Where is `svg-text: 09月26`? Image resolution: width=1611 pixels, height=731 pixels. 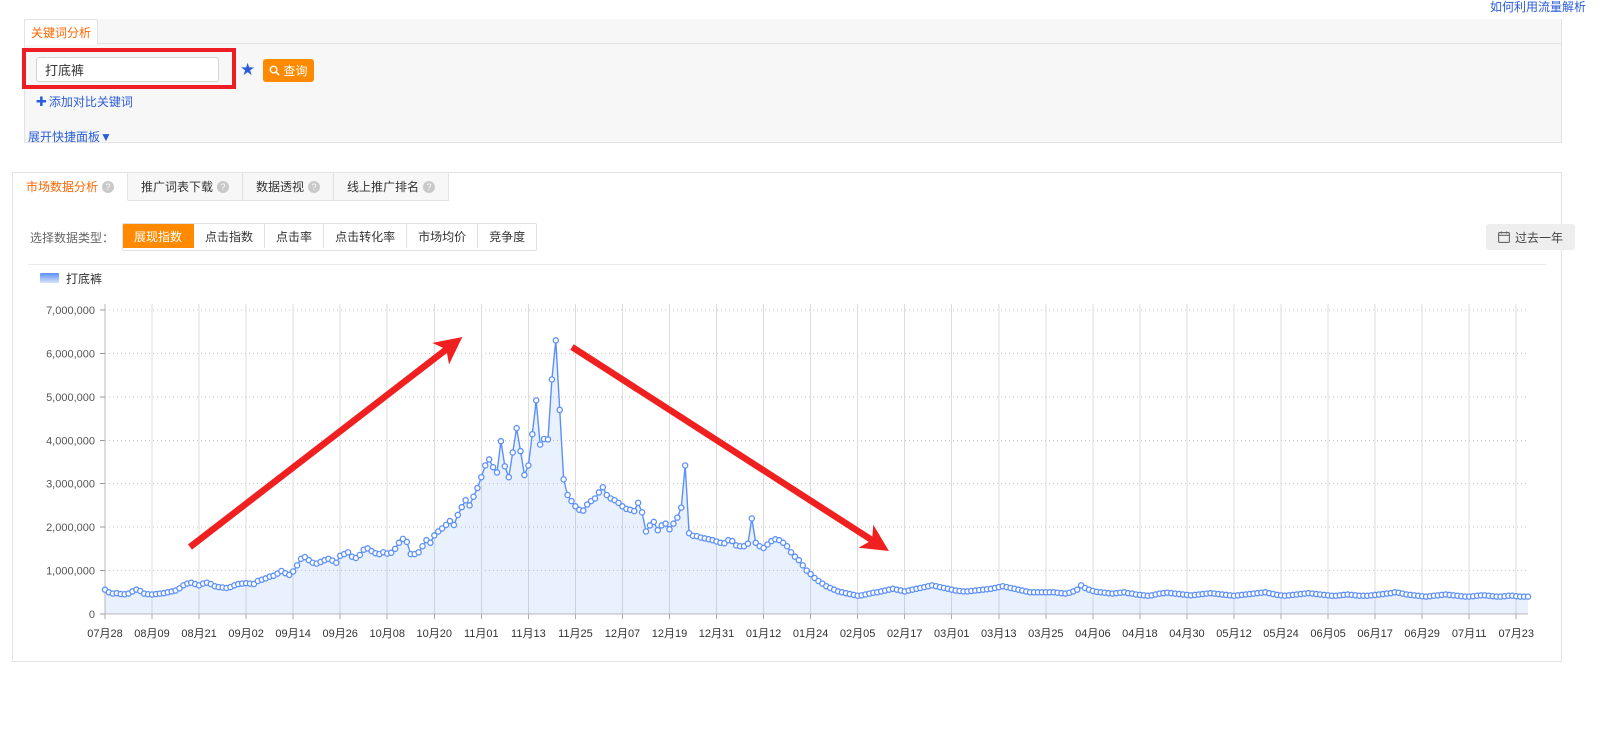 svg-text: 09月26 is located at coordinates (339, 634).